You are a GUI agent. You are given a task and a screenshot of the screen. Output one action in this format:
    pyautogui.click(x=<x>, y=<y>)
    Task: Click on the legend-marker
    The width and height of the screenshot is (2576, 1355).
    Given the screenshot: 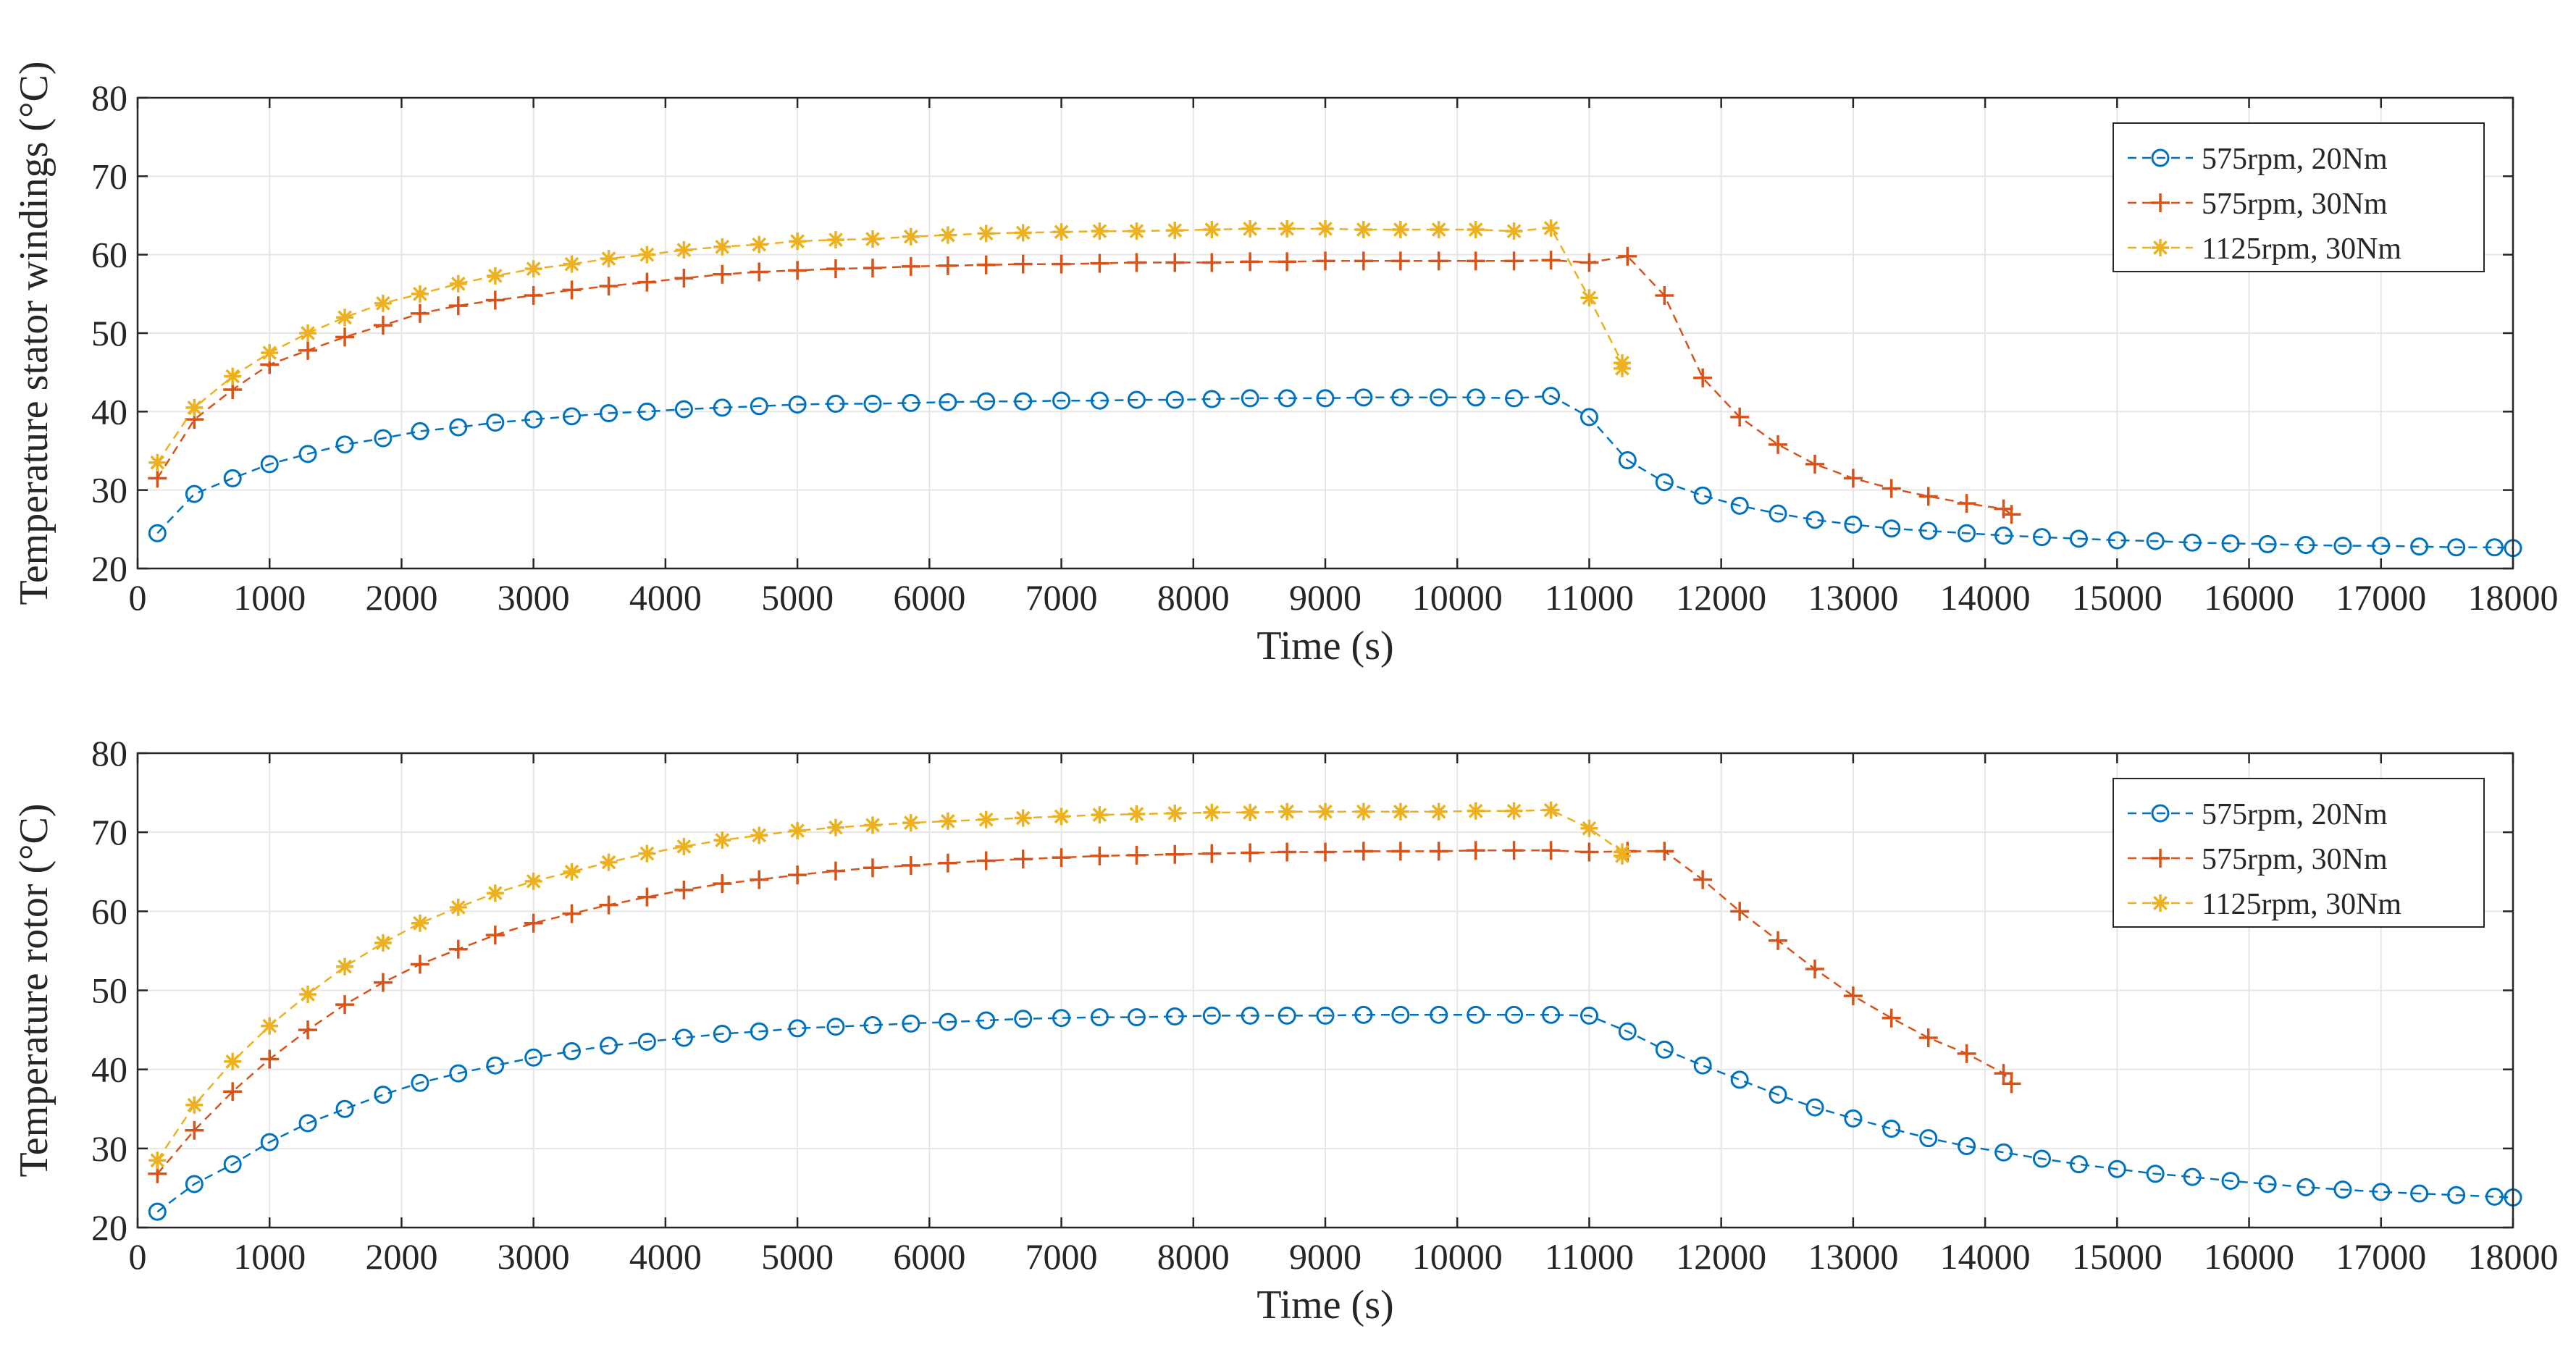 What is the action you would take?
    pyautogui.click(x=2160, y=247)
    